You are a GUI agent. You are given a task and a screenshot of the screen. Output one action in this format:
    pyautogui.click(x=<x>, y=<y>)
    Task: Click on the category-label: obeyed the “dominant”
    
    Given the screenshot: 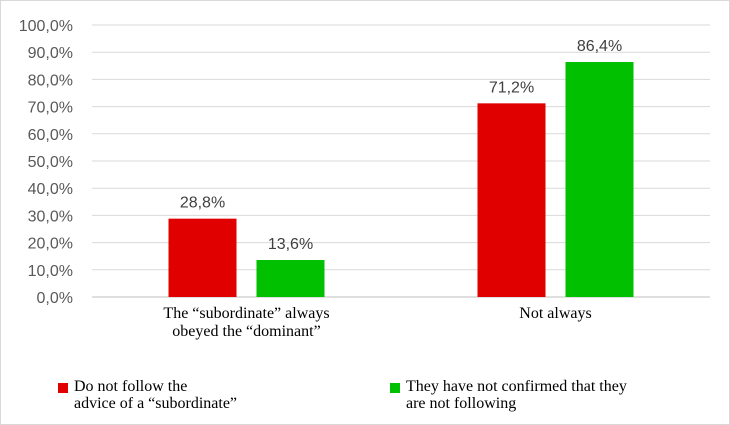 What is the action you would take?
    pyautogui.click(x=246, y=331)
    